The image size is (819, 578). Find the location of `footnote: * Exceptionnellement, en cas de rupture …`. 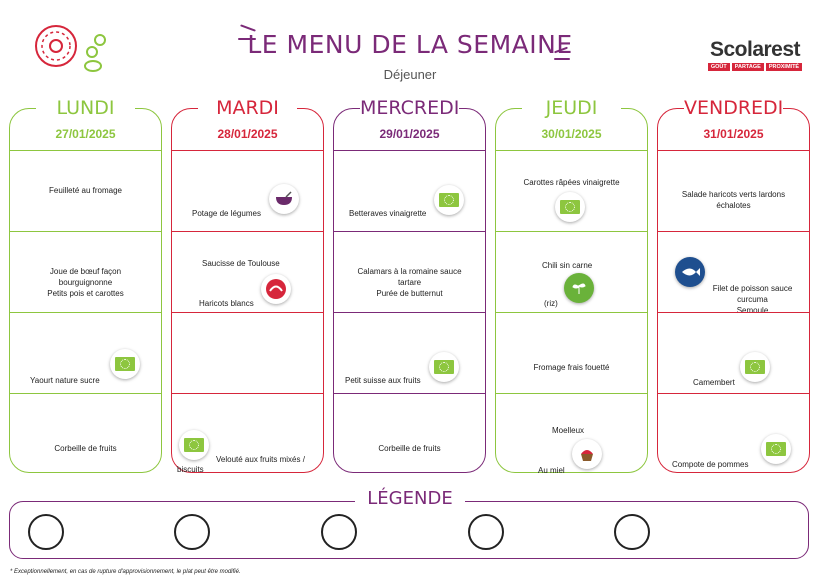

footnote: * Exceptionnellement, en cas de rupture … is located at coordinates (125, 572).